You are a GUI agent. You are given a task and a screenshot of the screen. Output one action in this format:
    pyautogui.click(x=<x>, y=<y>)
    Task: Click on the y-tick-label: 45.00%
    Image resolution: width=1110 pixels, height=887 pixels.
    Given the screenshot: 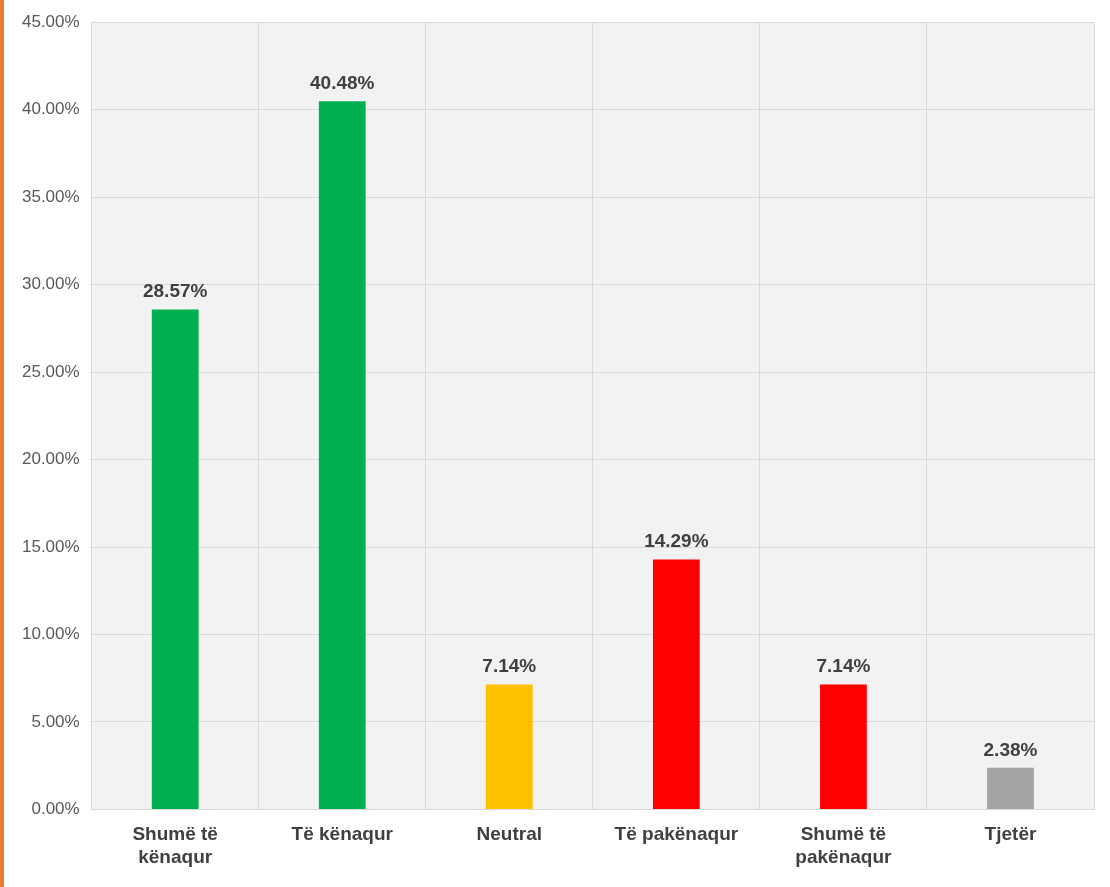 What is the action you would take?
    pyautogui.click(x=50, y=21)
    